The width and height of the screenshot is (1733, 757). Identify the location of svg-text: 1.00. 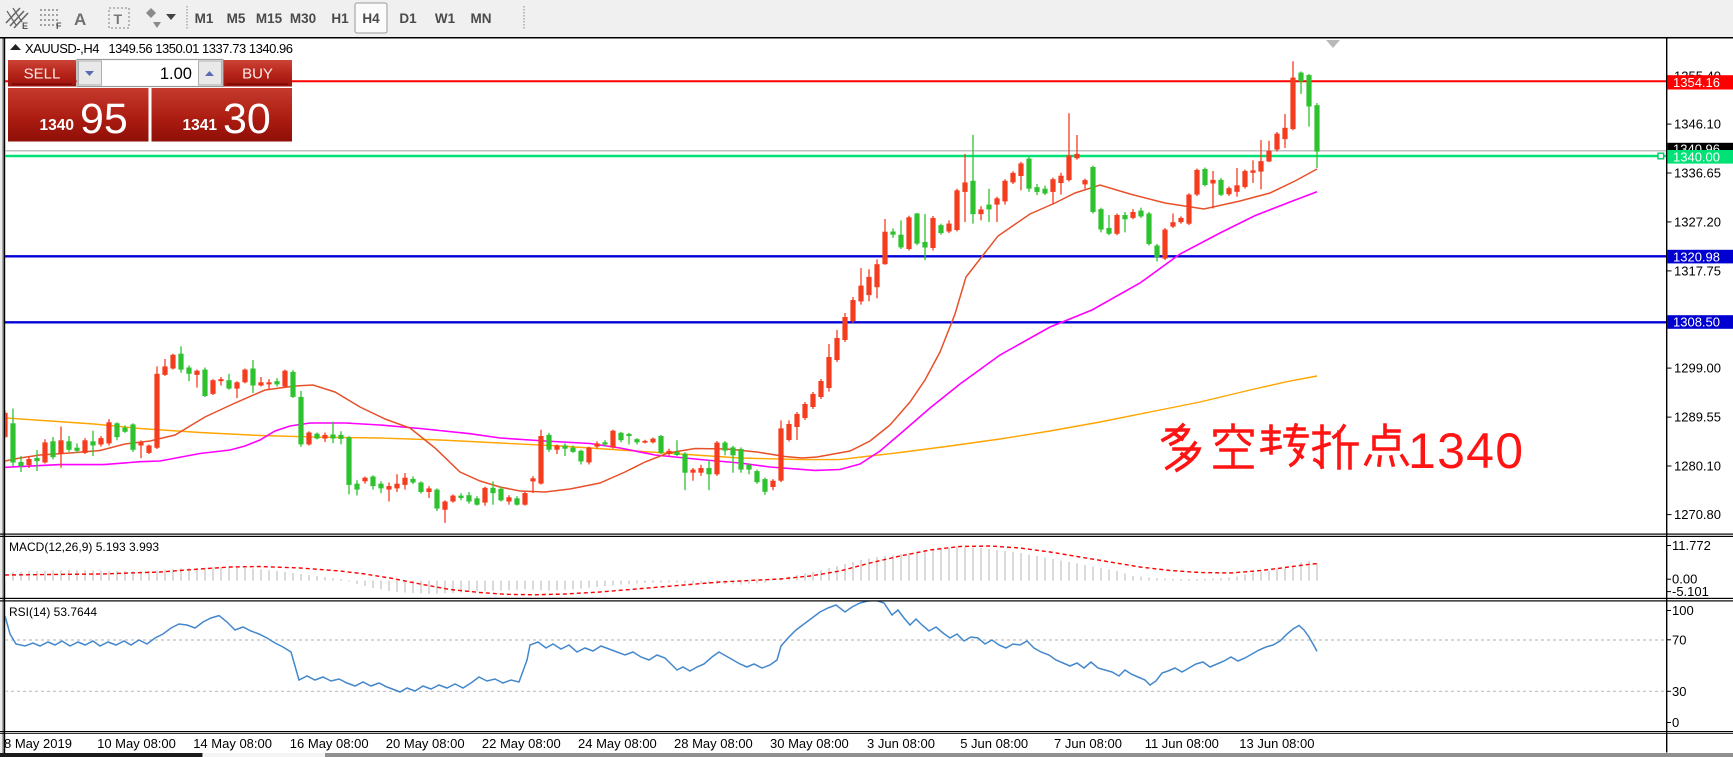
(176, 74).